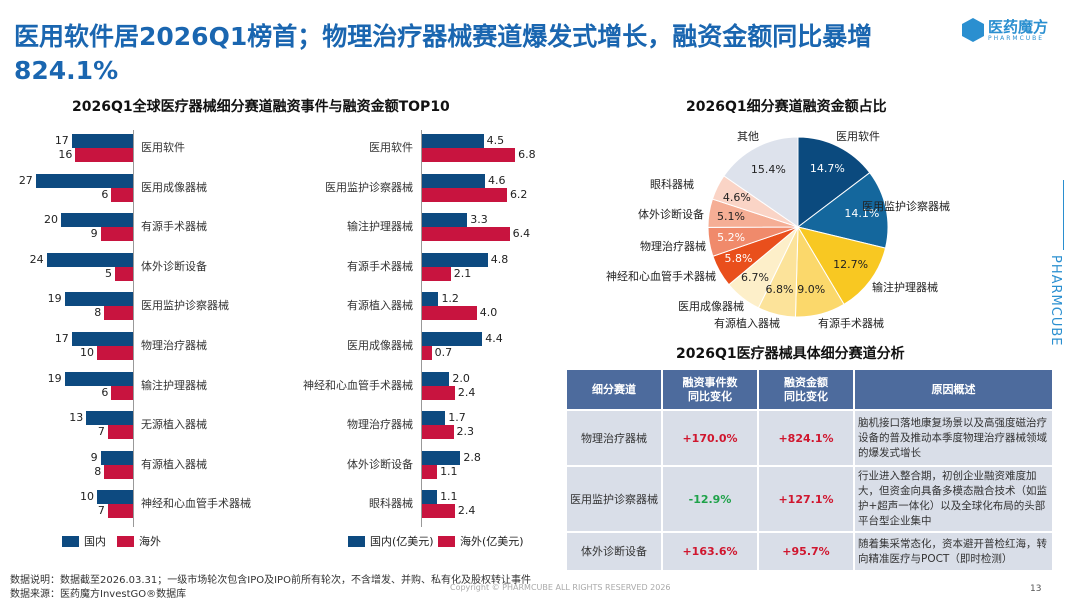 This screenshot has height=608, width=1080. Describe the element at coordinates (614, 551) in the screenshot. I see `segment-name: 体外诊断设备` at that location.